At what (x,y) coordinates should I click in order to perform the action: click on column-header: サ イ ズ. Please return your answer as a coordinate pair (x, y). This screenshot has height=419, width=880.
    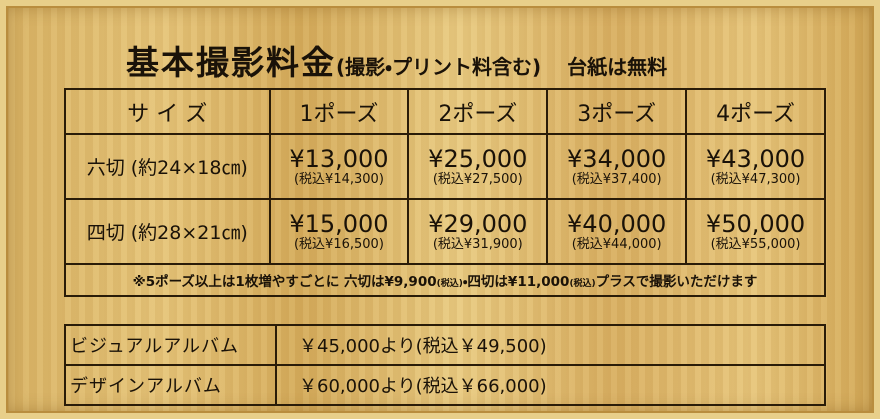
    Looking at the image, I should click on (167, 111).